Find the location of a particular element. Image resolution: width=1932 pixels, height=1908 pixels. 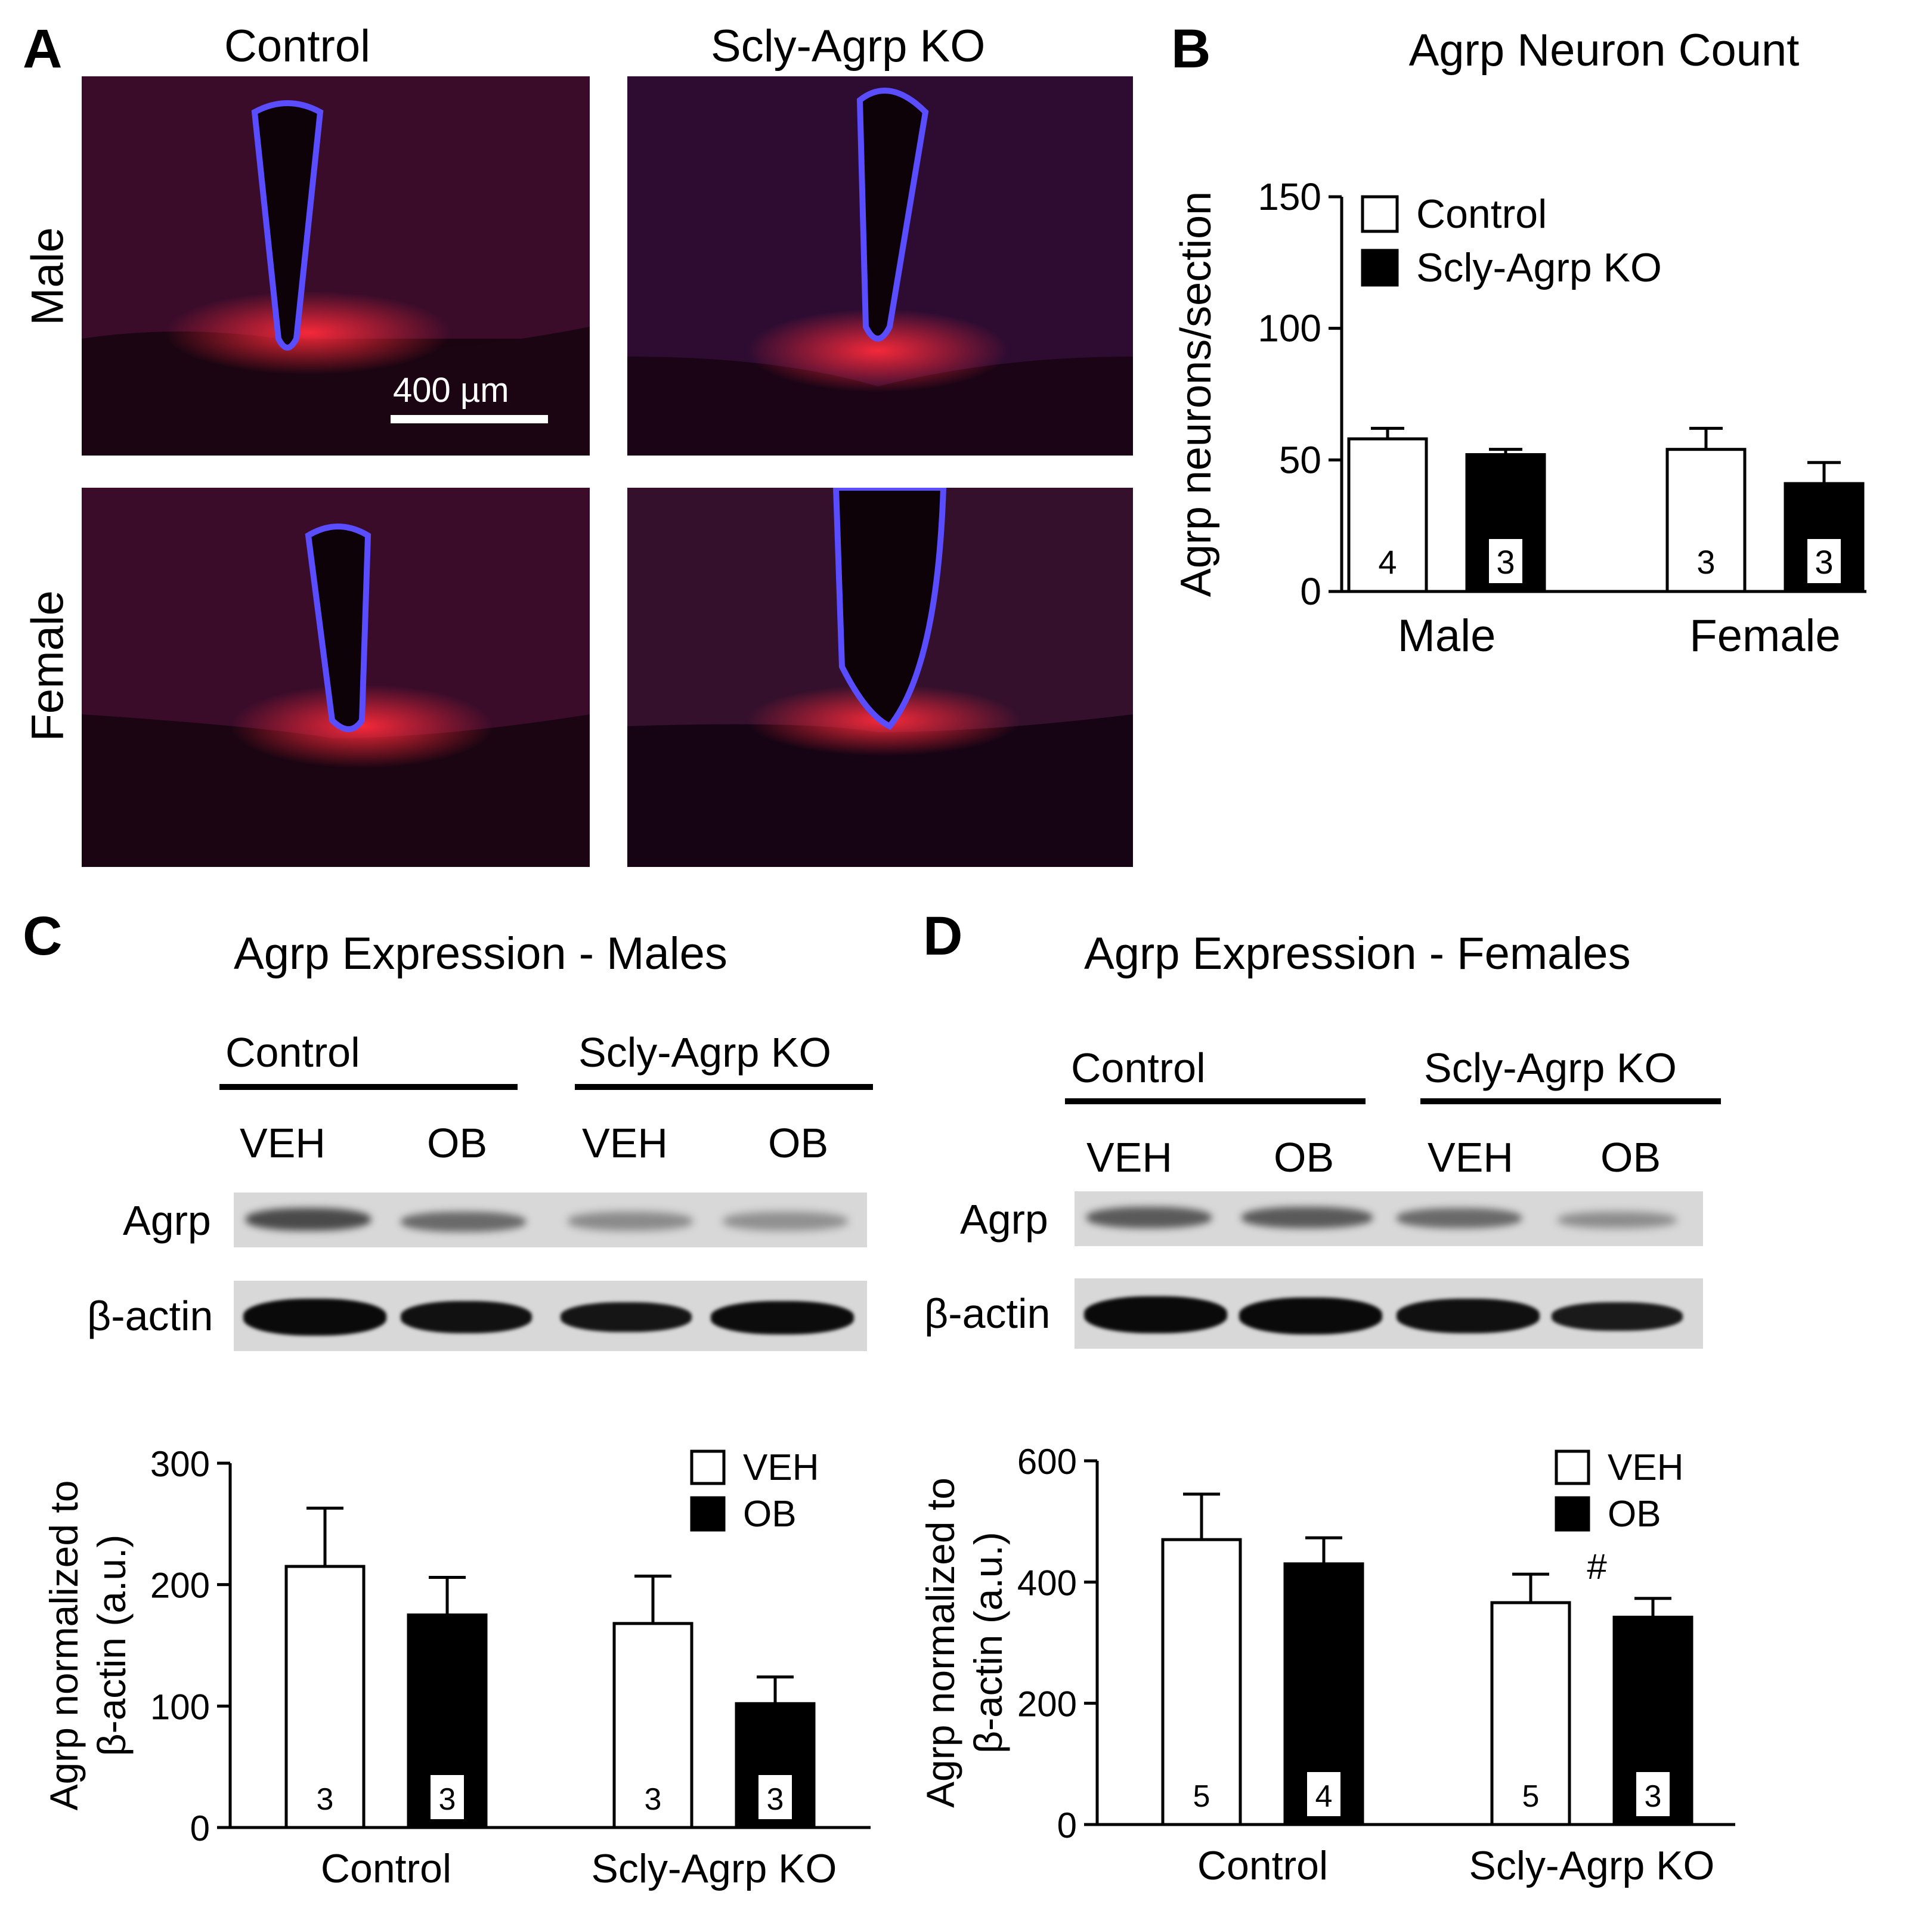

blot-c-agrp-strip is located at coordinates (551, 1219).